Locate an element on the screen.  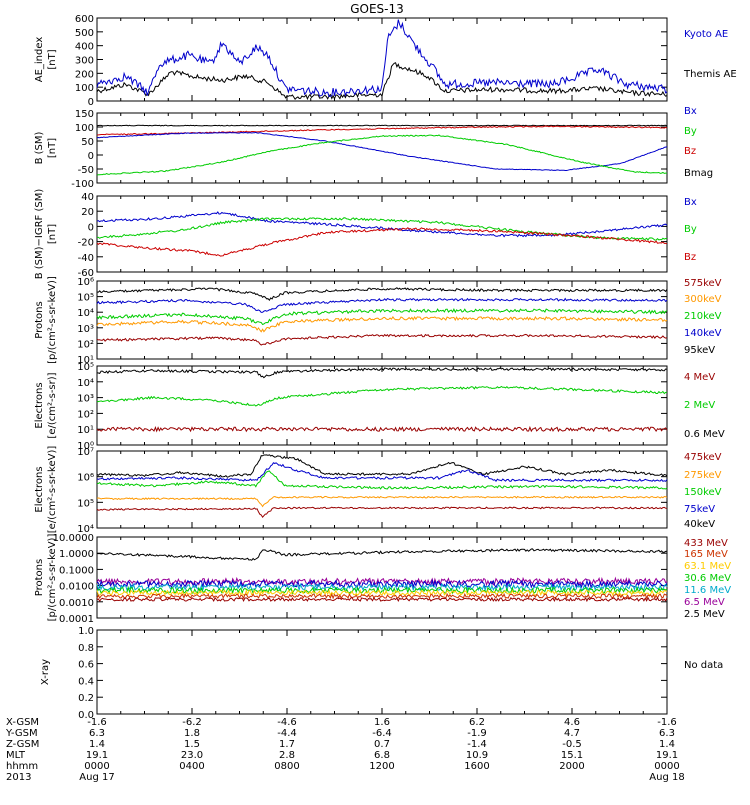
y-tick-label: -20 is located at coordinates (86, 243).